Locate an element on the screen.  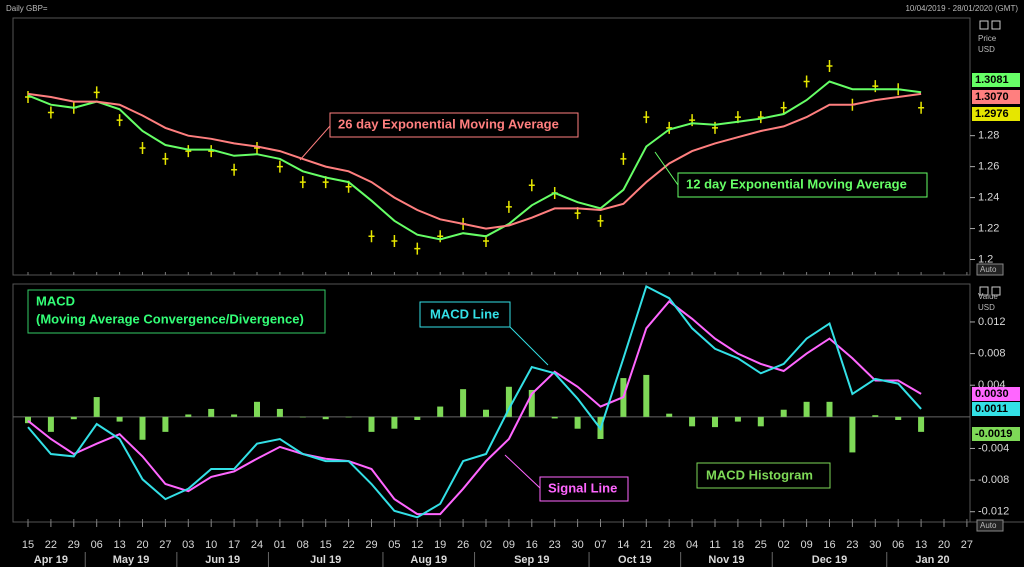
x-tick-label: 15 is located at coordinates (28, 545).